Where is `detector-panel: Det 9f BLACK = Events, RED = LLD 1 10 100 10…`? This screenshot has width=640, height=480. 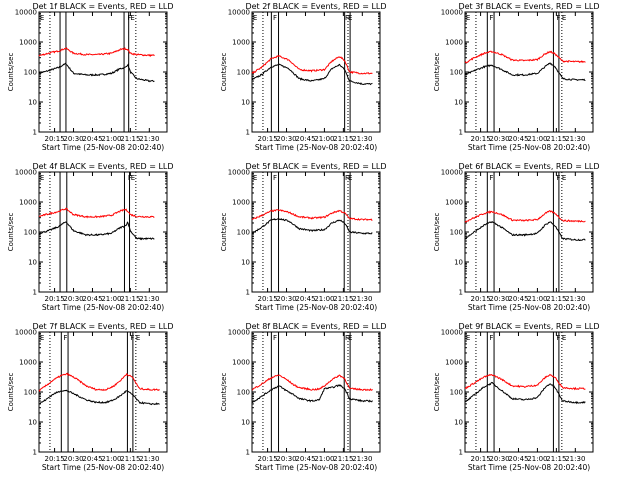 detector-panel: Det 9f BLACK = Events, RED = LLD 1 10 100 10… is located at coordinates (516, 397).